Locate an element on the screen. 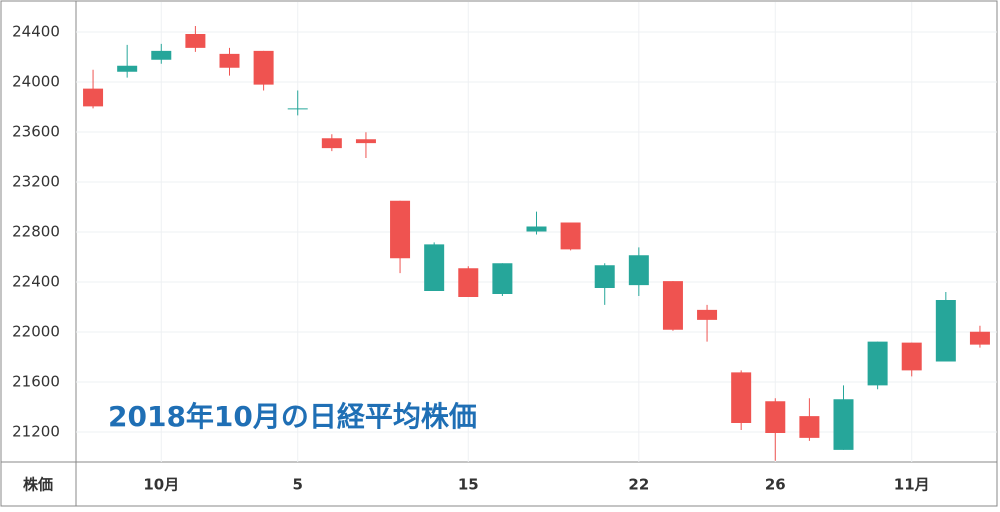 This screenshot has width=1000, height=512. x-tick-label: 26 is located at coordinates (775, 485).